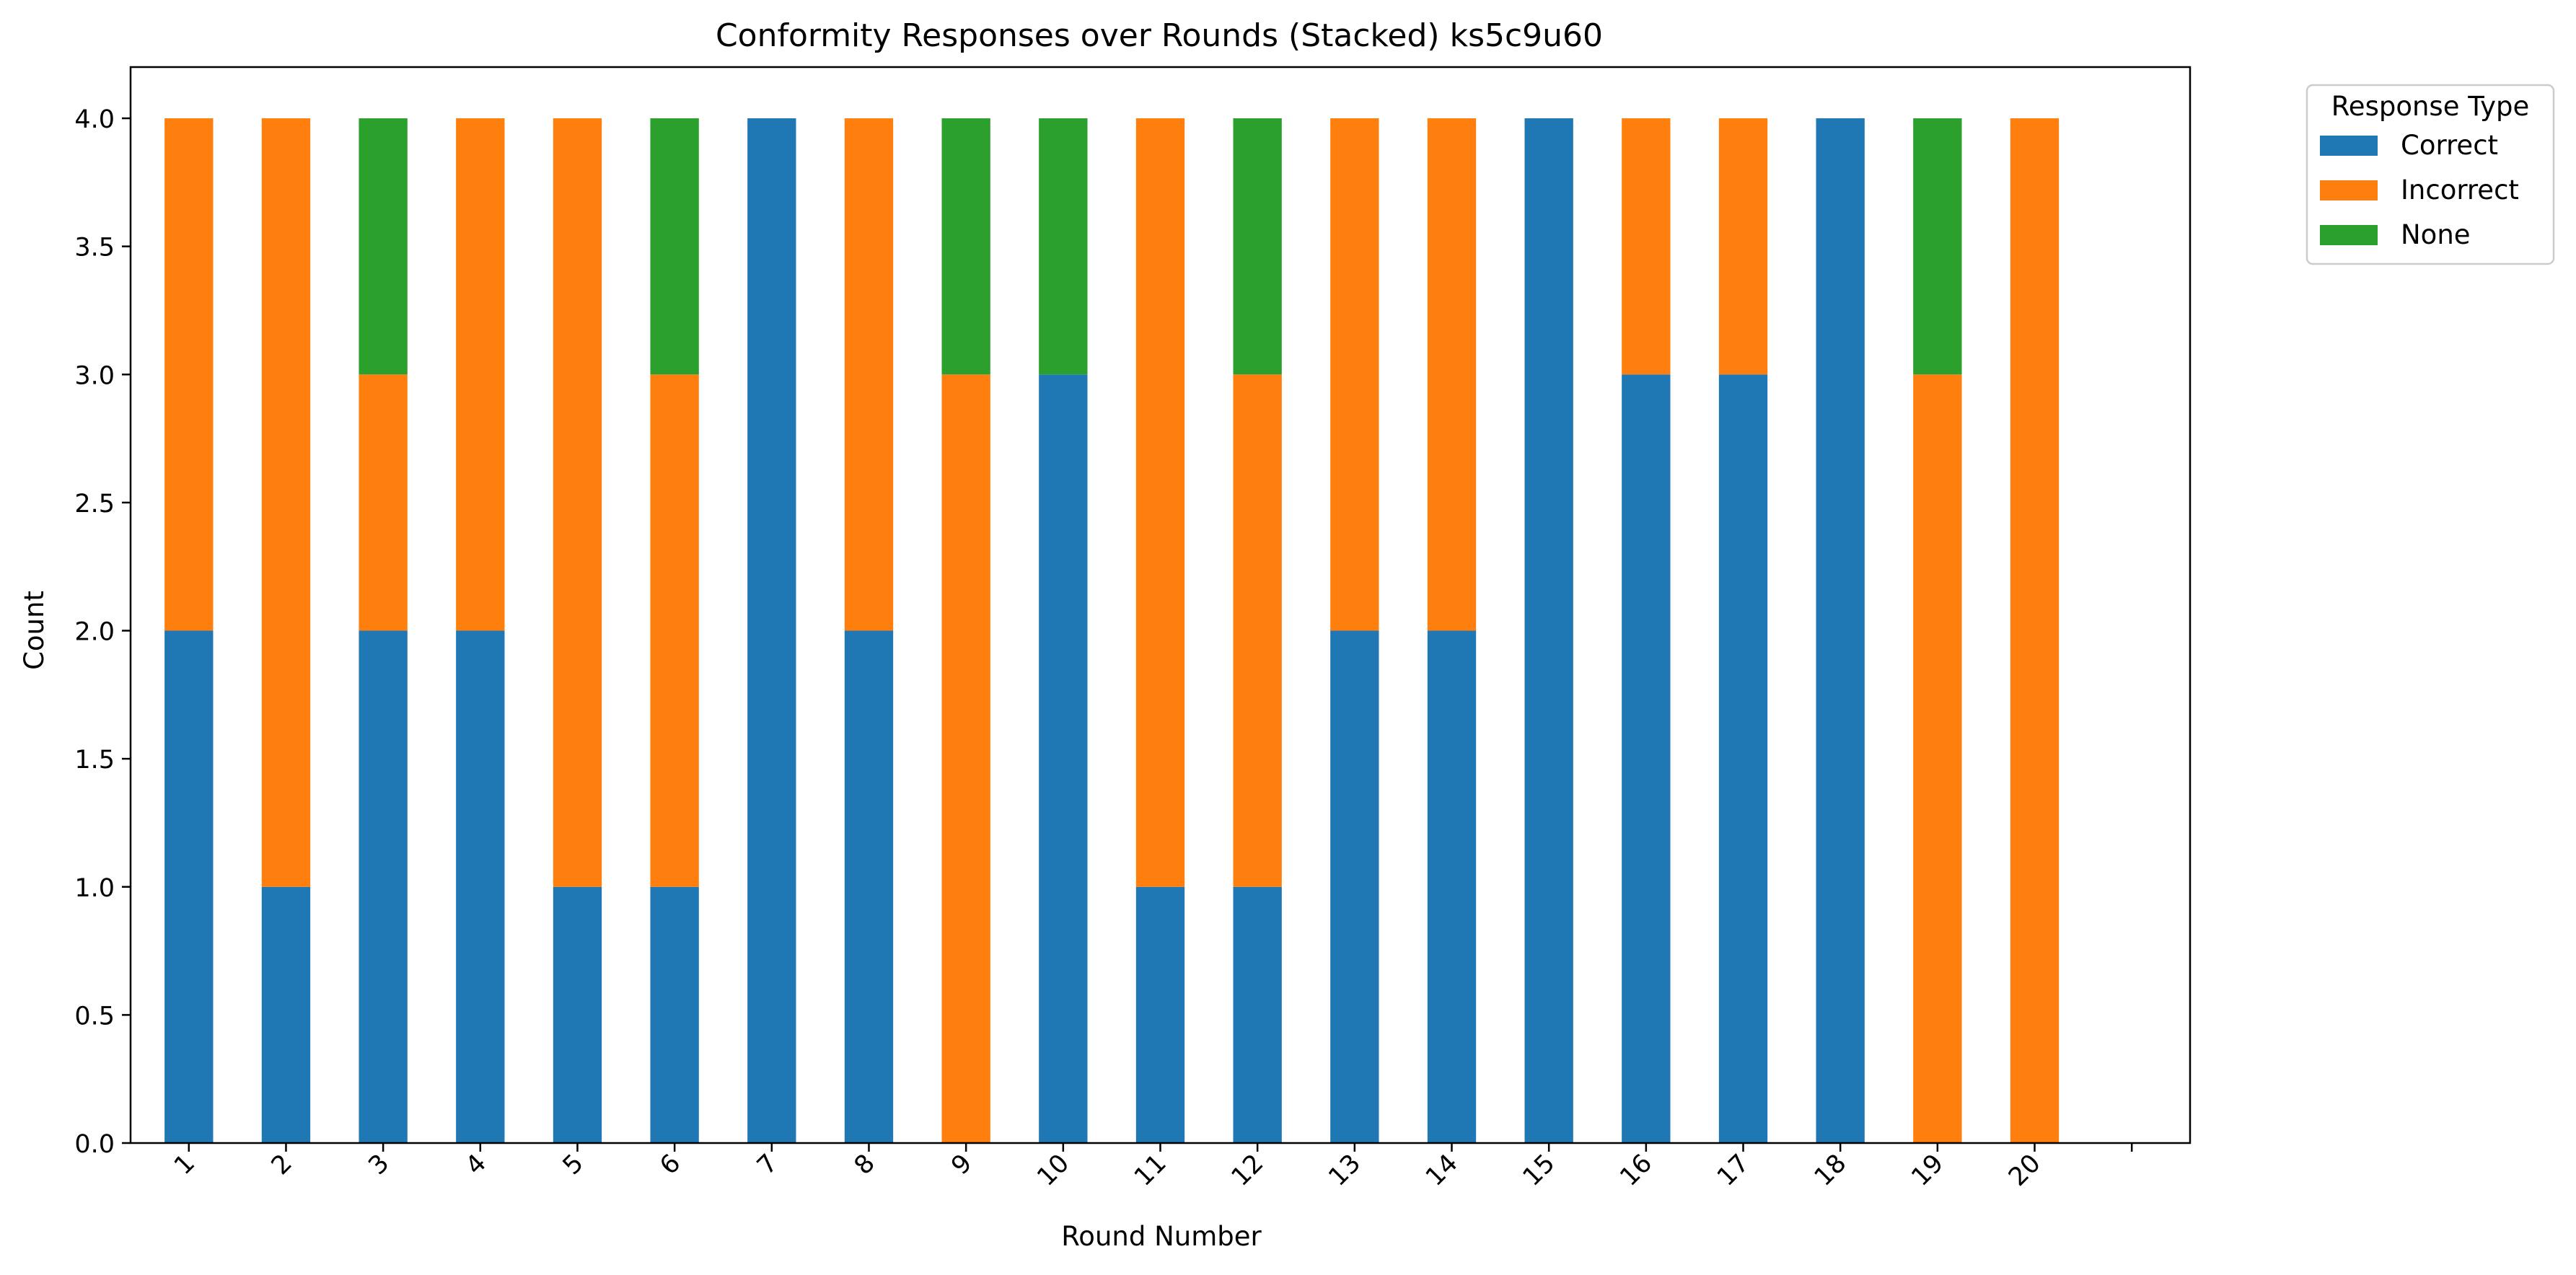  I want to click on legend: Response Type Correct Incorrect None, so click(2430, 174).